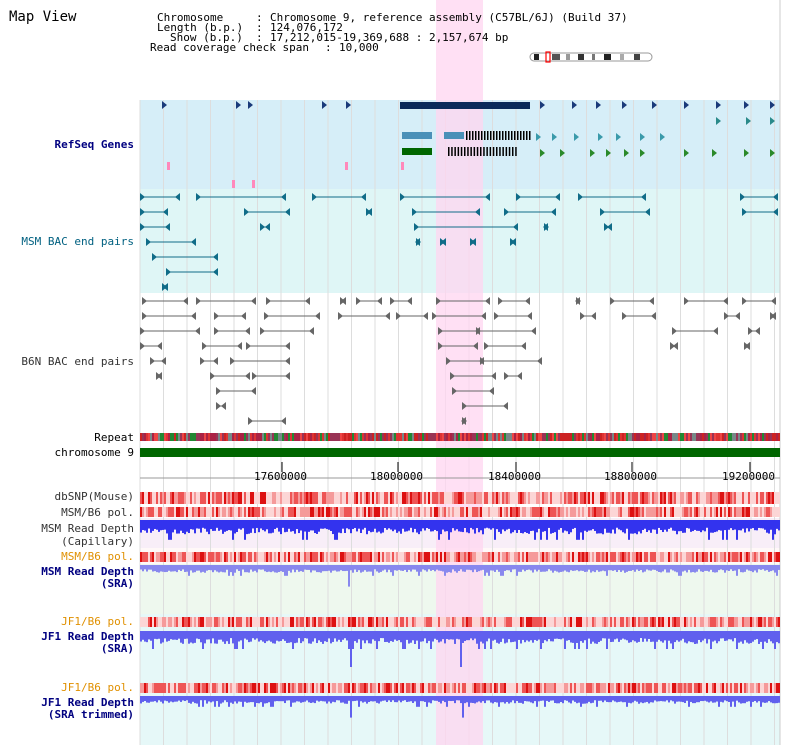 This screenshot has width=800, height=745. I want to click on track-label-dbsnp: dbSNP(Mouse), so click(94, 496).